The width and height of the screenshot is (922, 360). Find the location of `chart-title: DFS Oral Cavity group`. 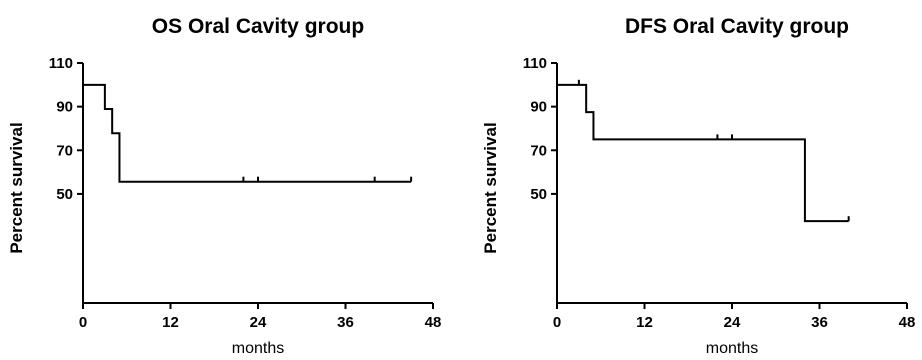

chart-title: DFS Oral Cavity group is located at coordinates (737, 26).